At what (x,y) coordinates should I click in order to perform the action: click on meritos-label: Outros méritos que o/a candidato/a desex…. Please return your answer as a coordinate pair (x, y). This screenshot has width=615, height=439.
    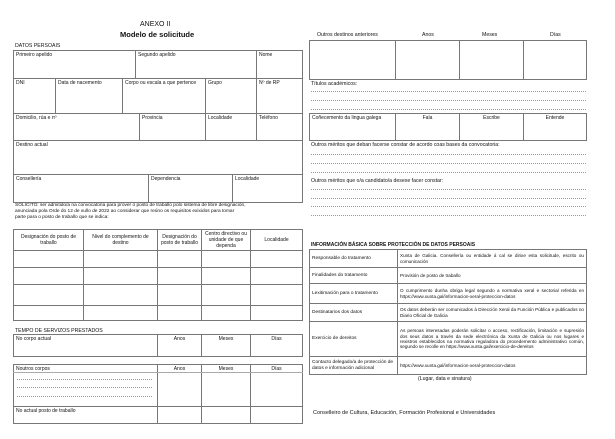
    Looking at the image, I should click on (377, 181).